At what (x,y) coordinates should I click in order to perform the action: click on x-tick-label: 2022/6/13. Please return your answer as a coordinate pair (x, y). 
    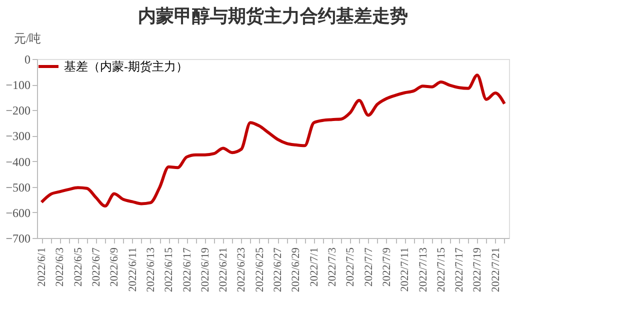
    Looking at the image, I should click on (150, 269).